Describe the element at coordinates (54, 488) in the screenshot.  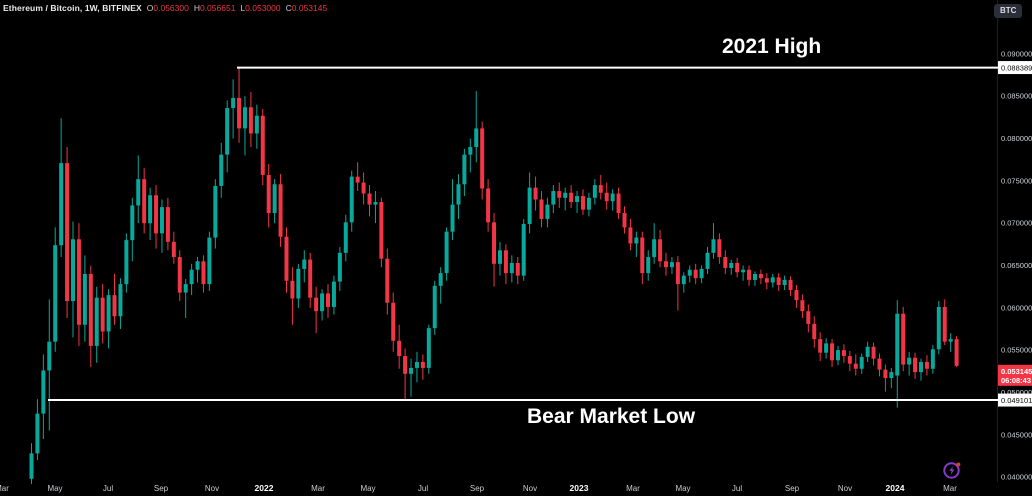
I see `month-tick-label: May` at that location.